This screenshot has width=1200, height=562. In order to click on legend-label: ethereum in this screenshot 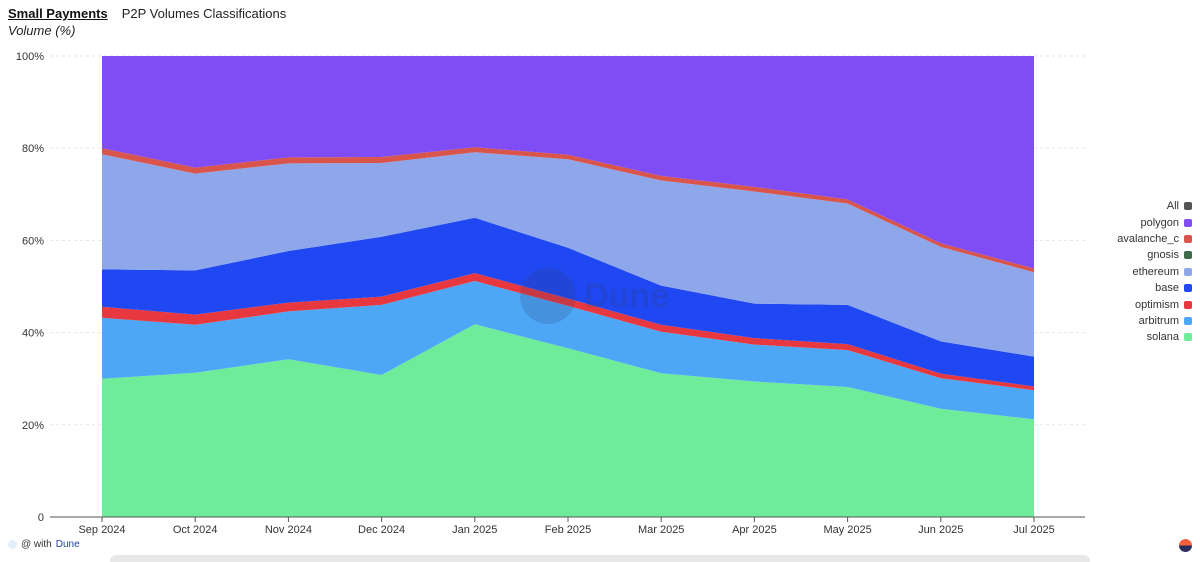, I will do `click(1155, 271)`.